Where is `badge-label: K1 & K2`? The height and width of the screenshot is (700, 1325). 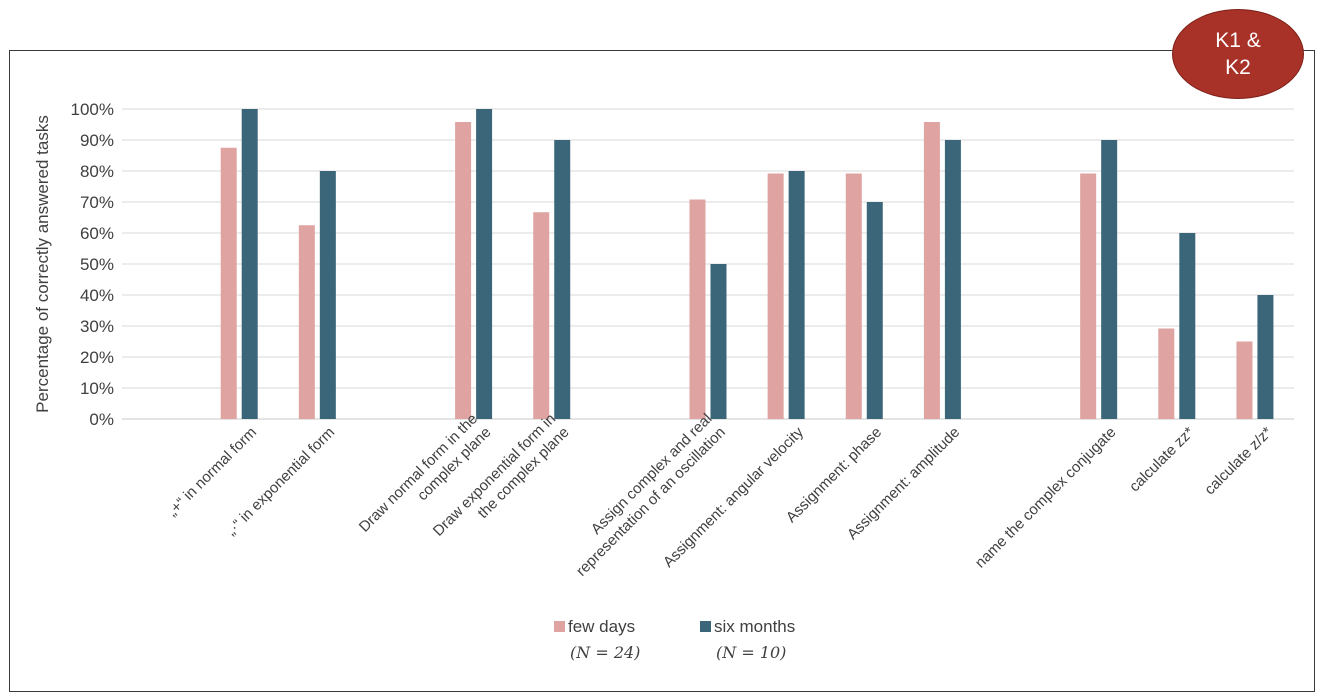 badge-label: K1 & K2 is located at coordinates (1238, 54).